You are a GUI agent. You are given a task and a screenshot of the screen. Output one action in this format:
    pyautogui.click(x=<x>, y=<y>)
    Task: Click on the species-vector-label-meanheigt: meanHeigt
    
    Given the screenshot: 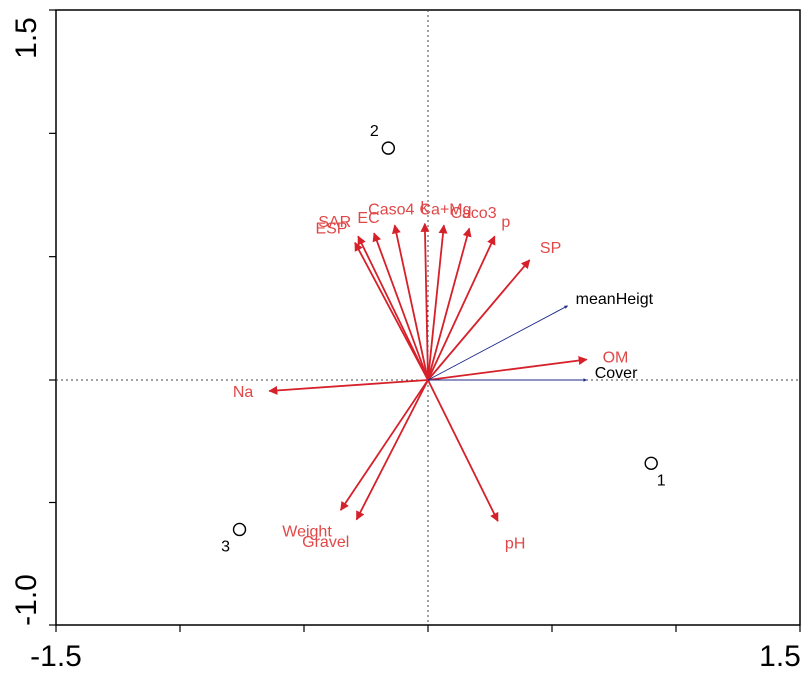 What is the action you would take?
    pyautogui.click(x=615, y=299)
    